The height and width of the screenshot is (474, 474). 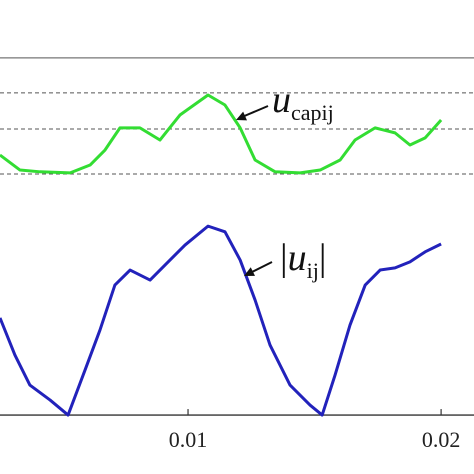 I want to click on annotation-subscript: capij, so click(x=312, y=112).